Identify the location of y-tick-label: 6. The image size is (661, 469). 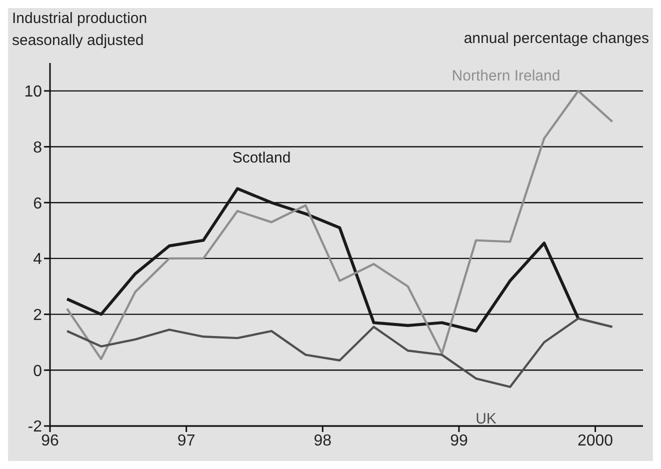
(37, 203).